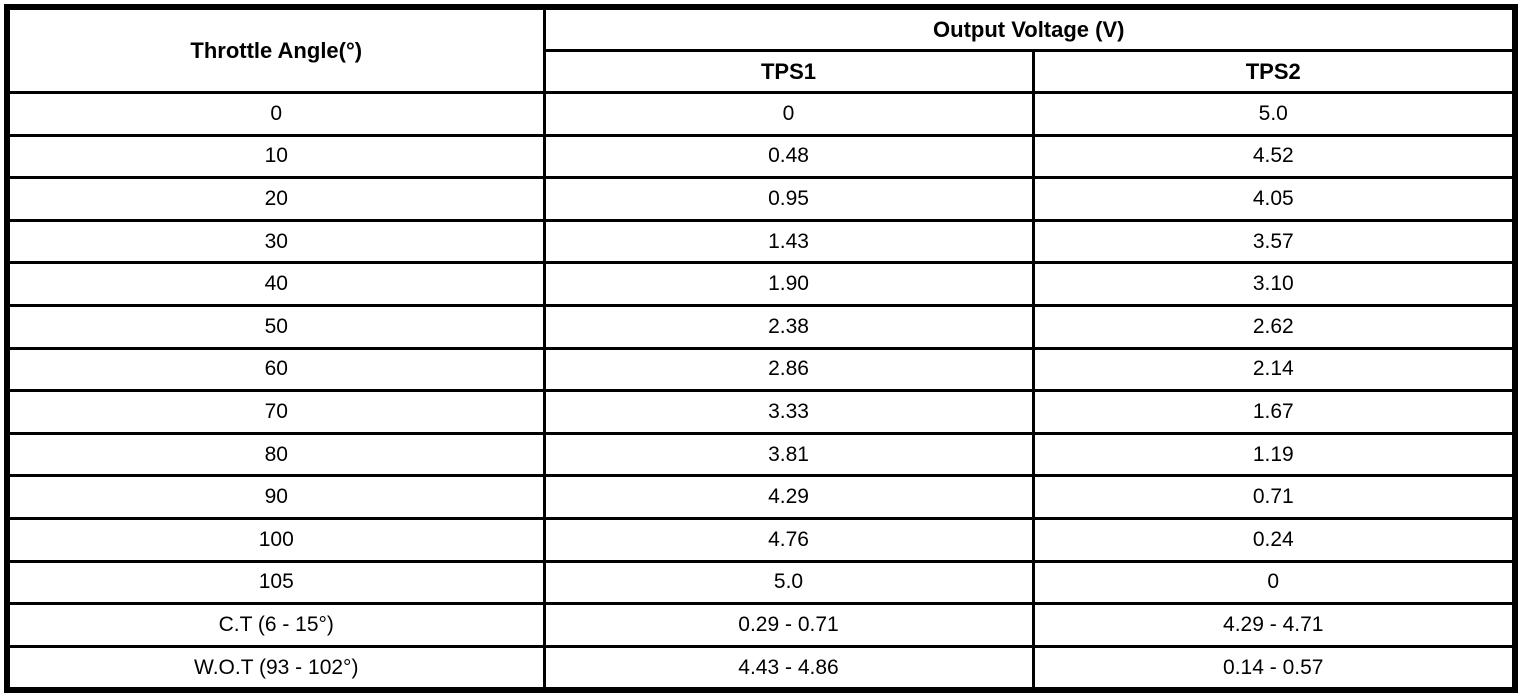 This screenshot has width=1520, height=697. I want to click on cell-tps2: 4.05, so click(1274, 199).